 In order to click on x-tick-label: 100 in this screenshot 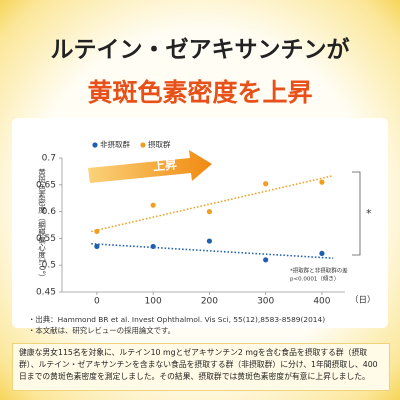, I will do `click(153, 302)`.